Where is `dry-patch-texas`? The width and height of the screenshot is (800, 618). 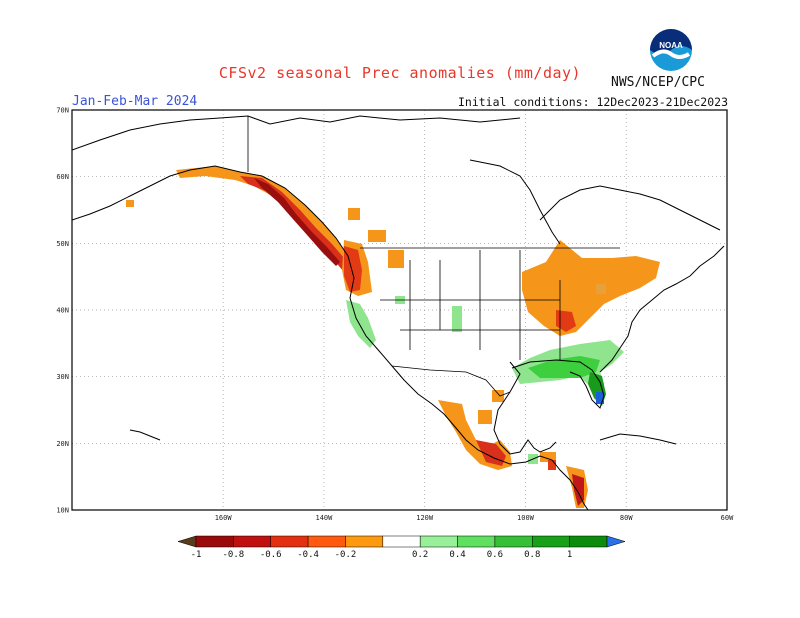 dry-patch-texas is located at coordinates (498, 396).